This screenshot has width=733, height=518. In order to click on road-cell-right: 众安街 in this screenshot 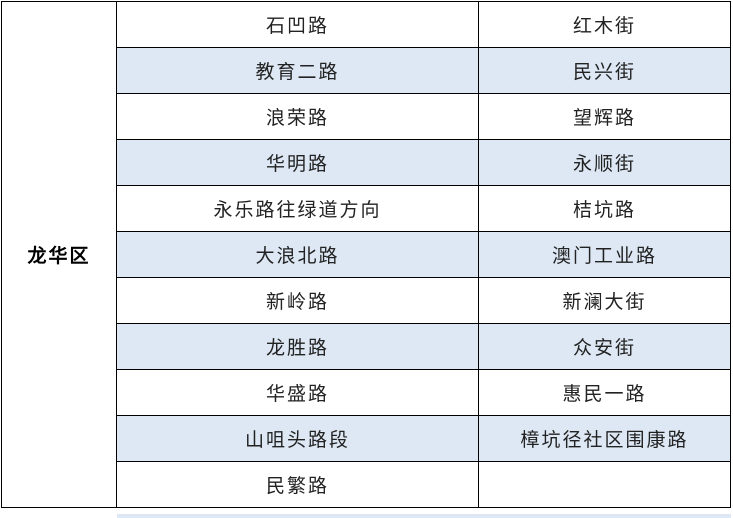, I will do `click(604, 346)`.